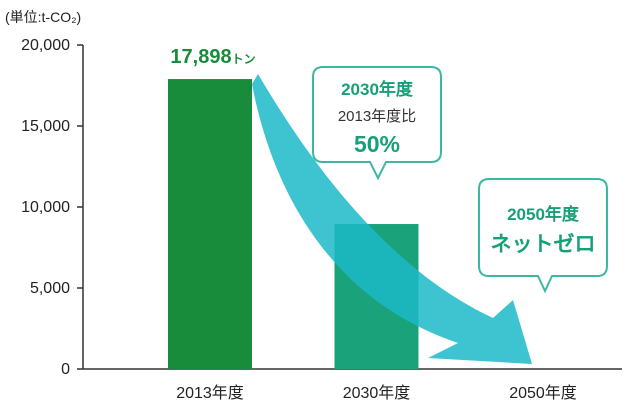 Image resolution: width=640 pixels, height=419 pixels. I want to click on y-tick-label: 15,000, so click(45, 126).